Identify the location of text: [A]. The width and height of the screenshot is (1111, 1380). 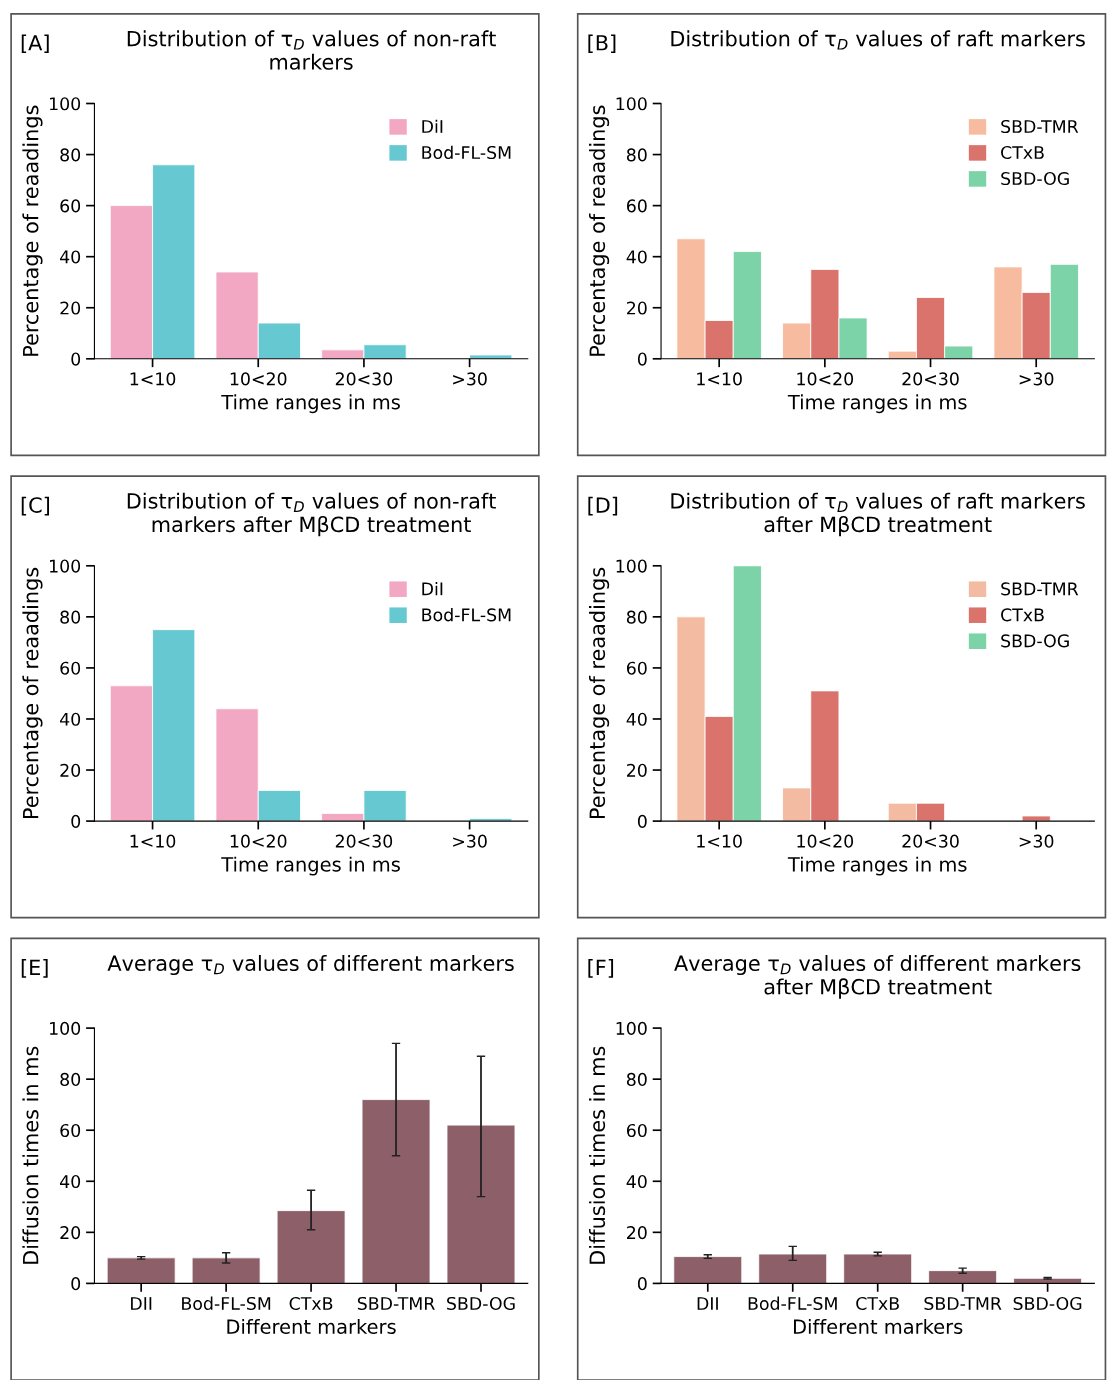
(35, 44).